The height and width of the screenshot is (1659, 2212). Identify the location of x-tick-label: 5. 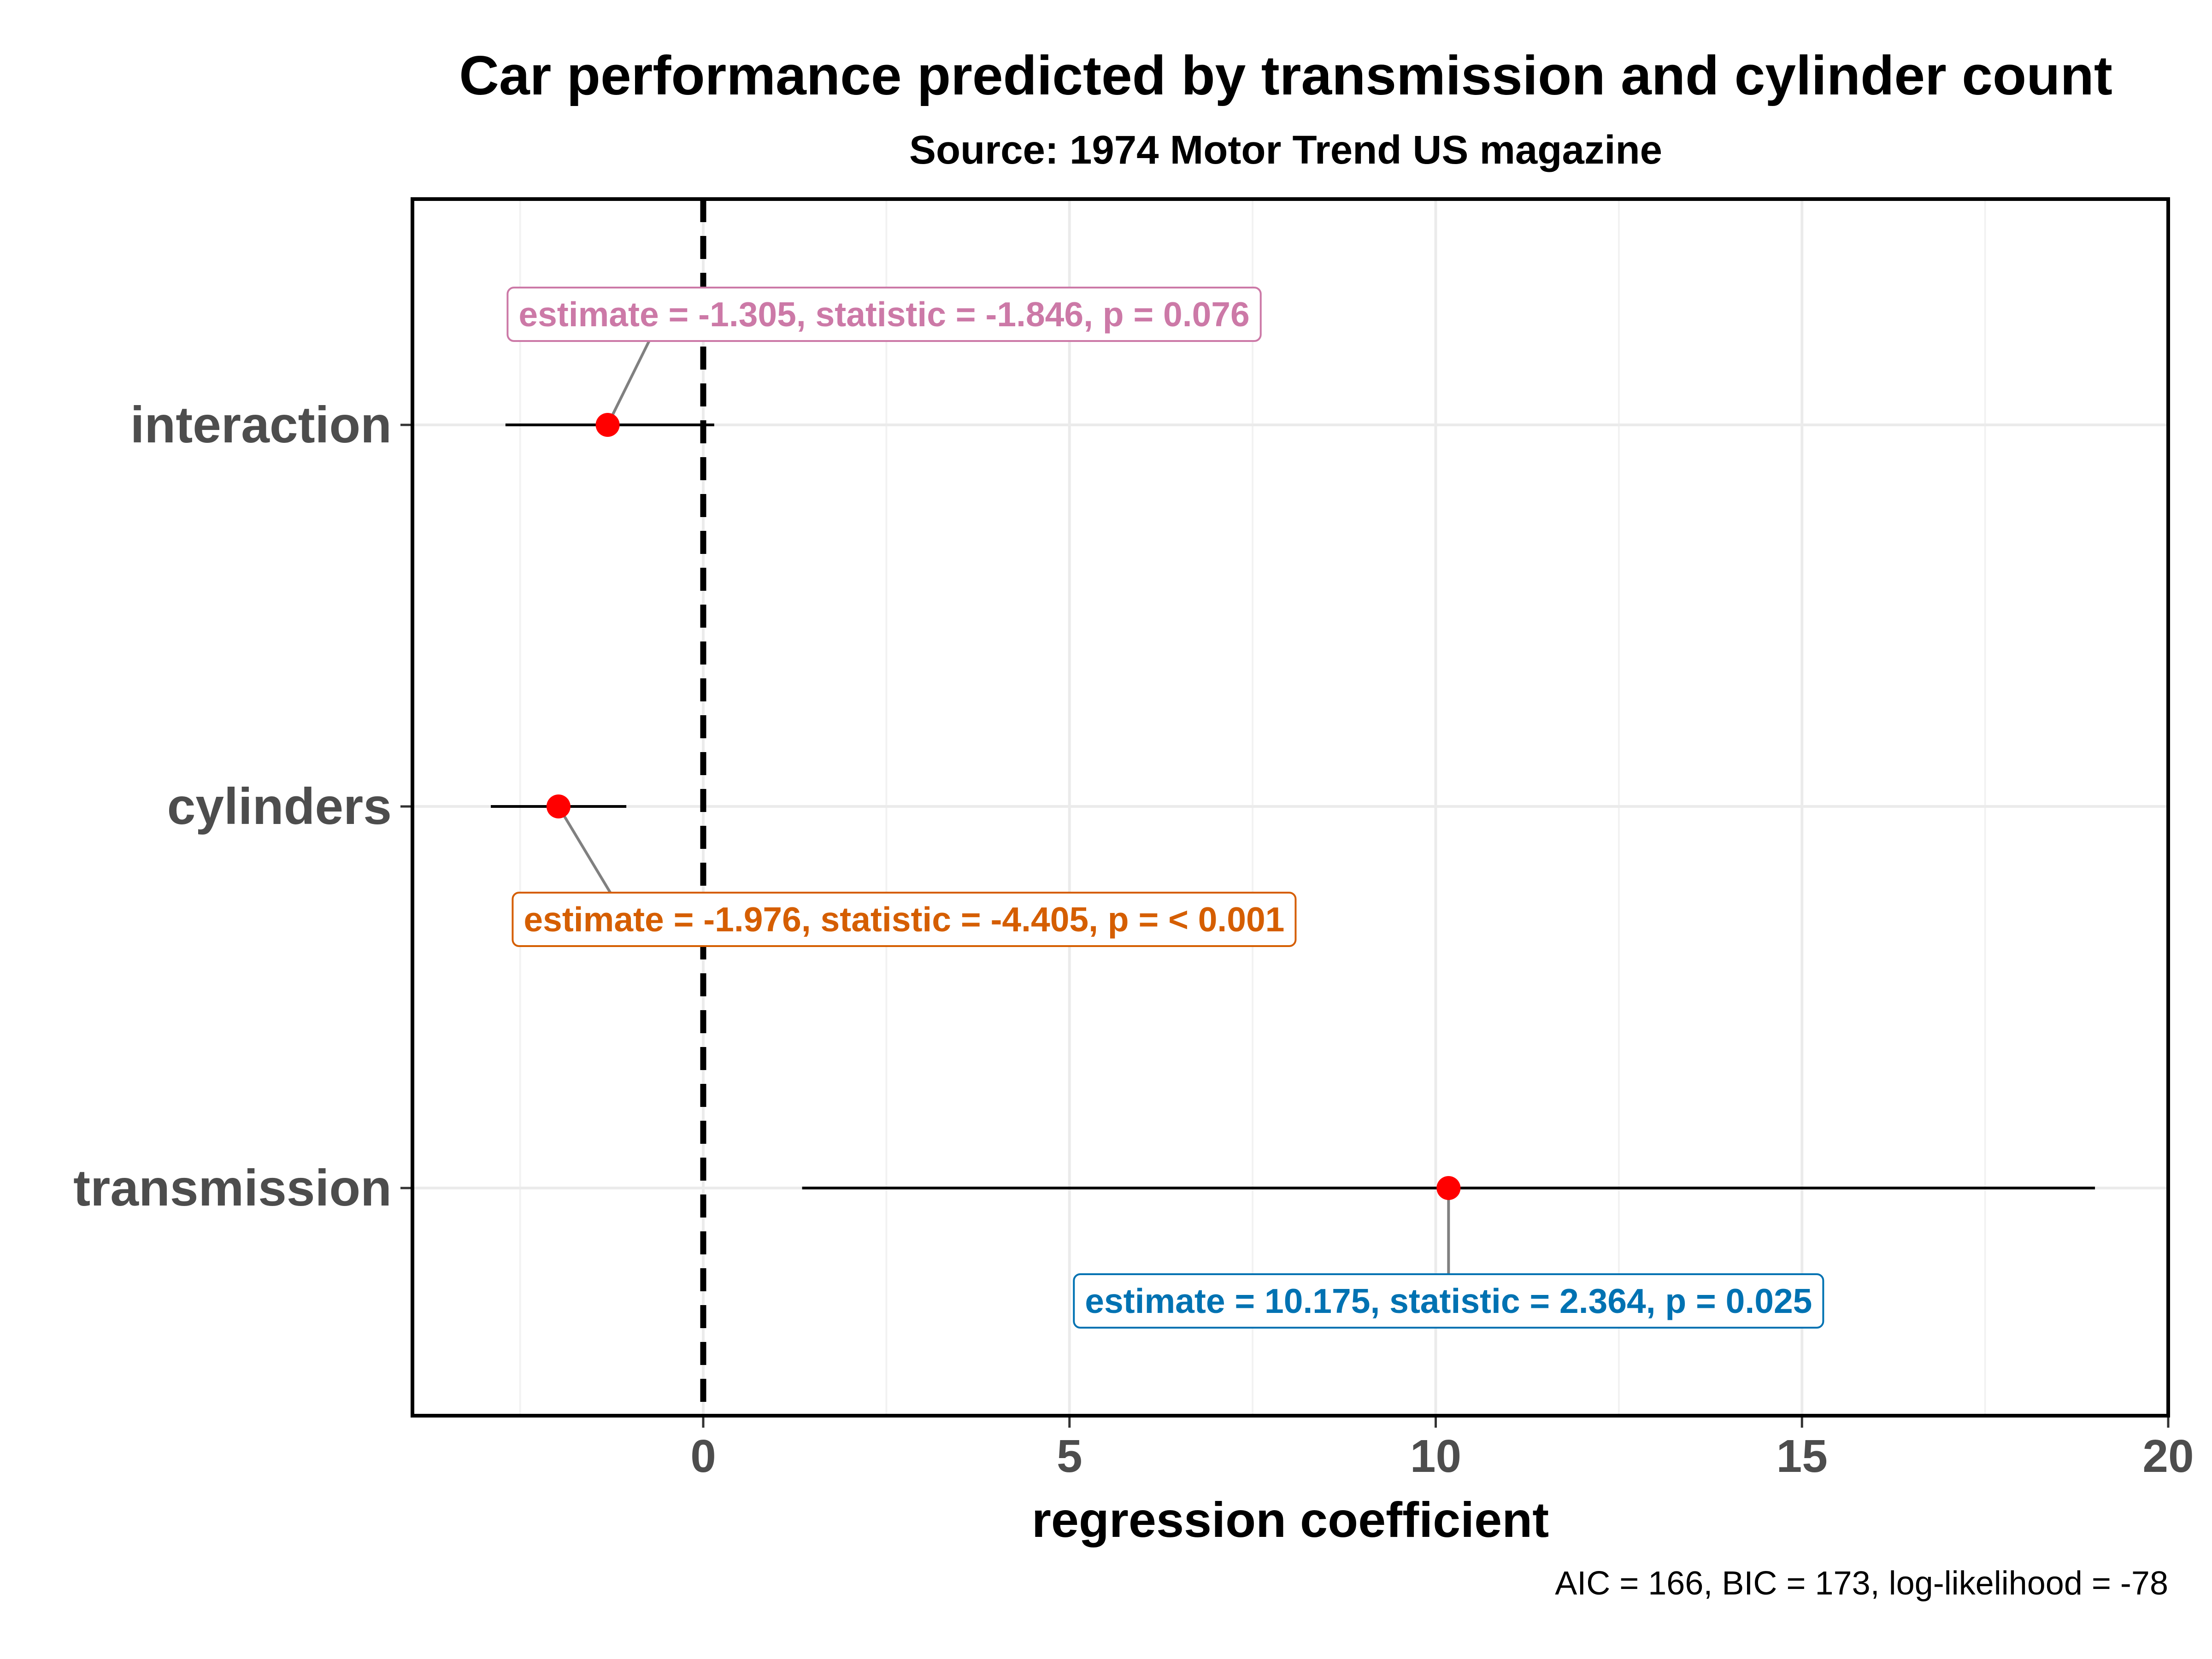
(1069, 1456).